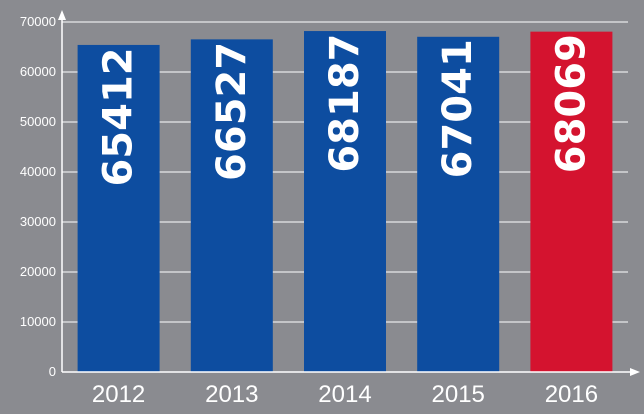 This screenshot has width=644, height=414. I want to click on y-tick-label: 50000, so click(38, 121).